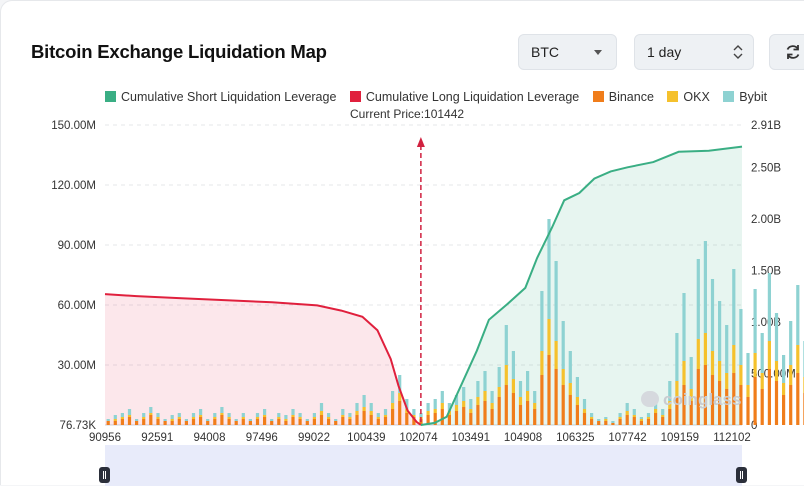 Image resolution: width=804 pixels, height=486 pixels. What do you see at coordinates (157, 438) in the screenshot?
I see `x-tick-label: 92591` at bounding box center [157, 438].